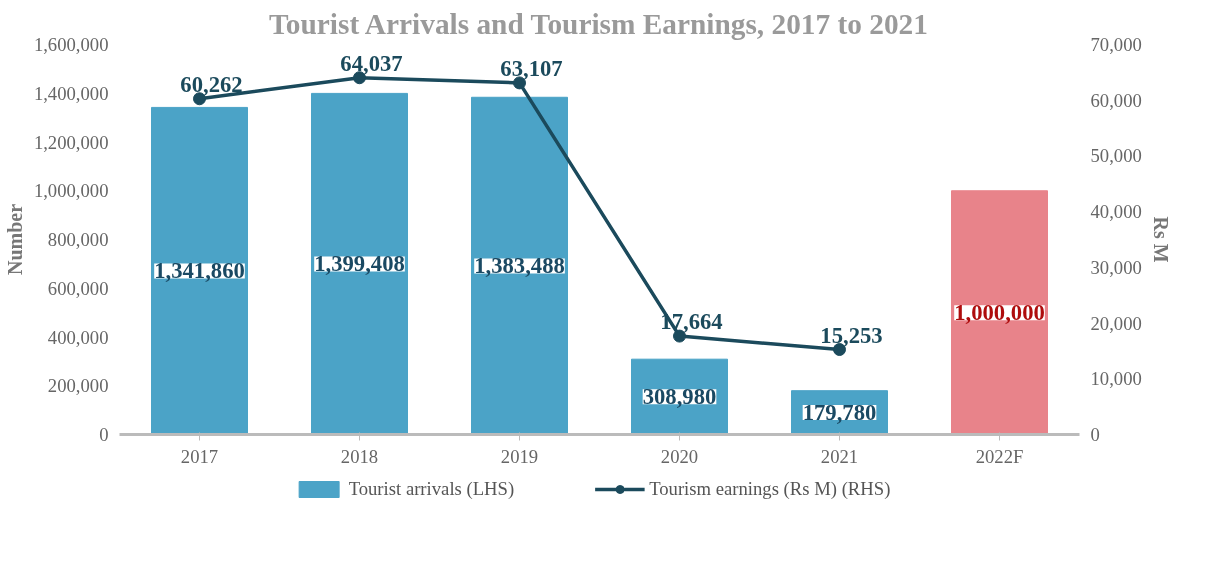 Image resolution: width=1218 pixels, height=581 pixels. Describe the element at coordinates (78, 337) in the screenshot. I see `y-tick-label: 400,000` at that location.